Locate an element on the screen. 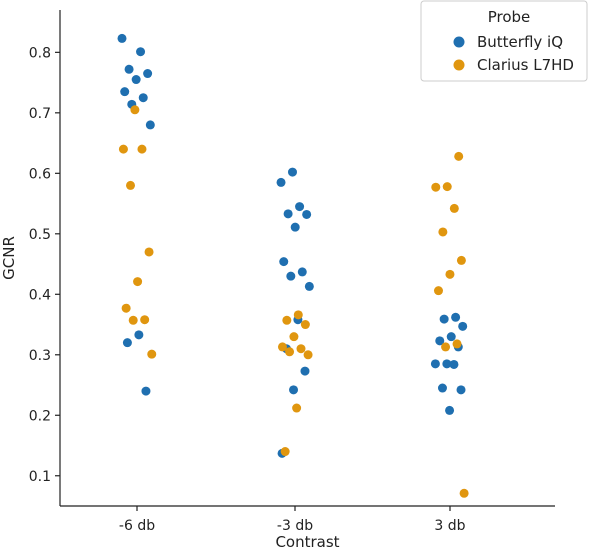 Image resolution: width=591 pixels, height=552 pixels. y-tick-label: 0.7 is located at coordinates (40, 114).